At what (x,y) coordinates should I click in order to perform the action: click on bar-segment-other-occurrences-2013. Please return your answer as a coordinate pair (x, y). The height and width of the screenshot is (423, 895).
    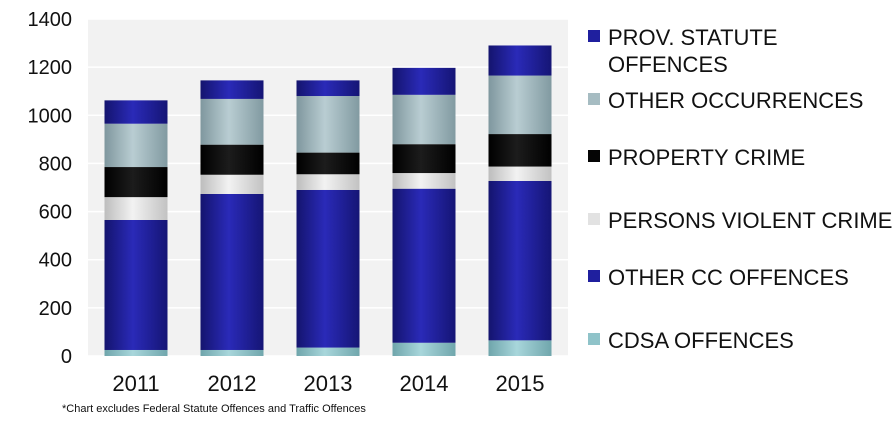
    Looking at the image, I should click on (328, 124).